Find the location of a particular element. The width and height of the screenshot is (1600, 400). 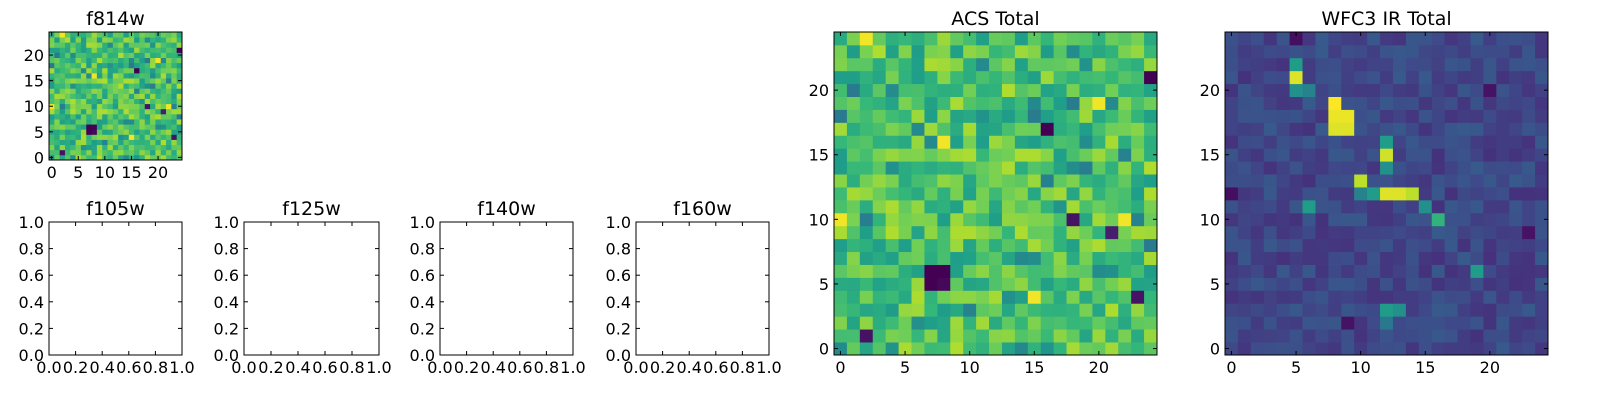

x-tick-label: 15 is located at coordinates (1425, 367).